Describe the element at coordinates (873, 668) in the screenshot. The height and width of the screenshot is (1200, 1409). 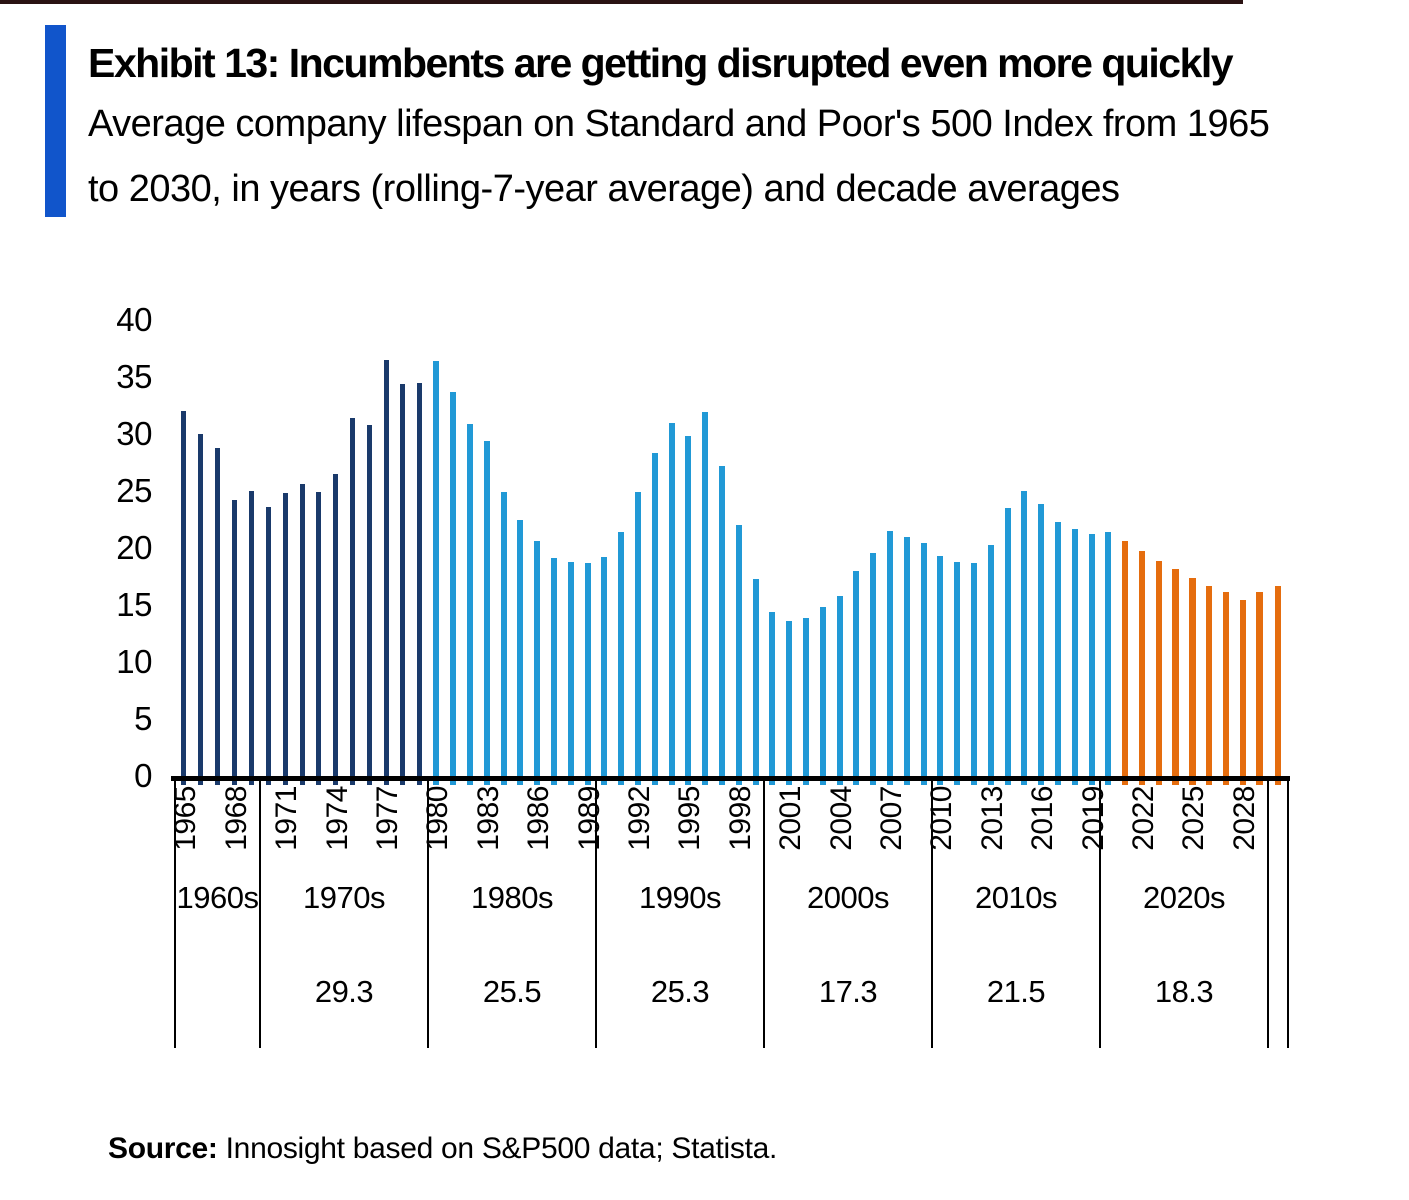
I see `bar-2006` at that location.